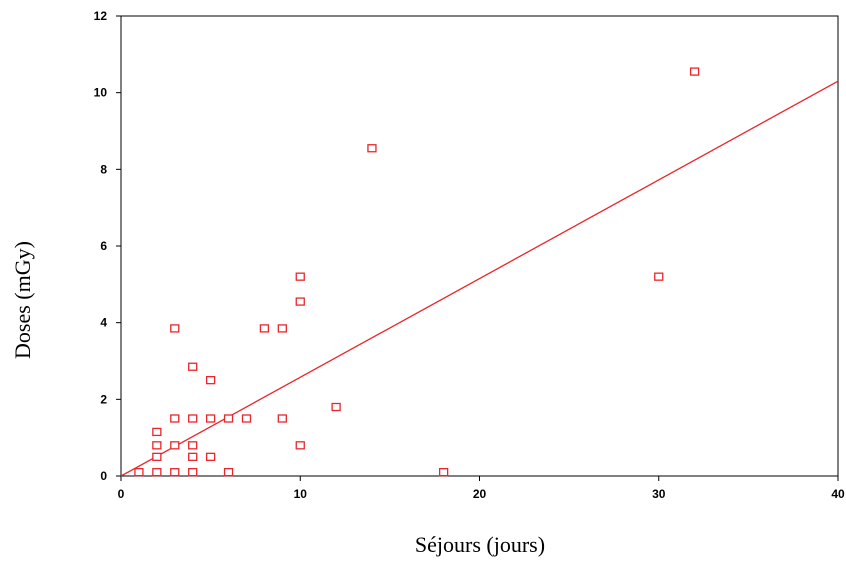 This screenshot has width=846, height=584. What do you see at coordinates (107, 246) in the screenshot?
I see `y-axis-ticks: 0 2 4 6 8 10 12` at bounding box center [107, 246].